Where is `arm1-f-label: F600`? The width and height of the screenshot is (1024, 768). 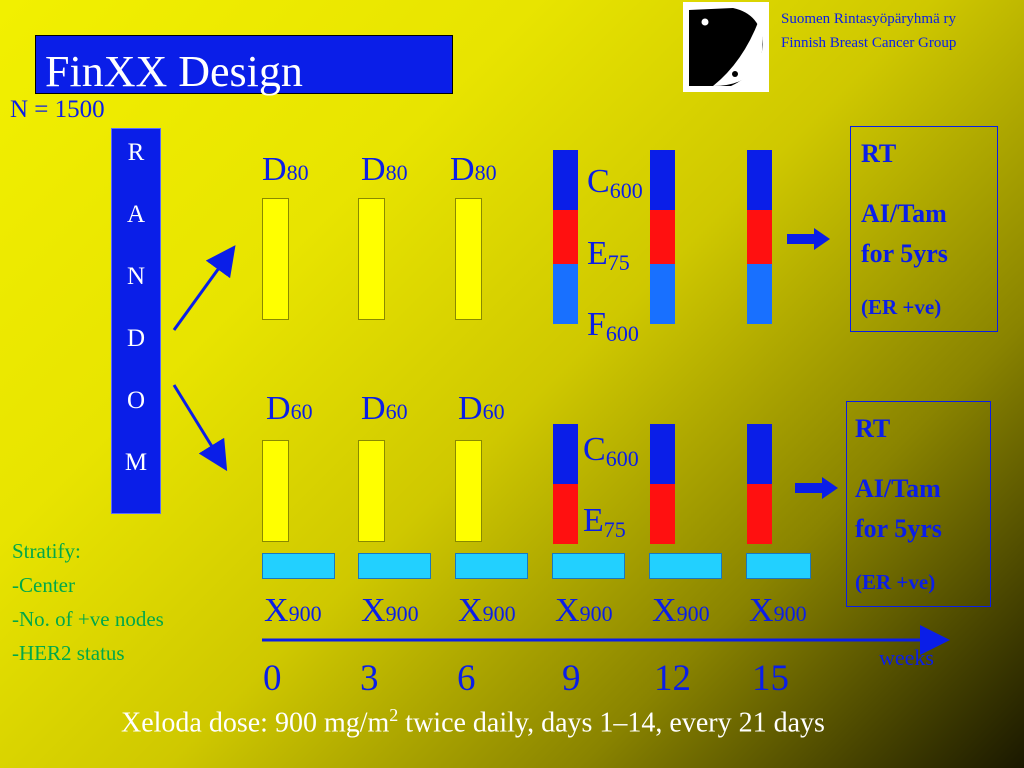 arm1-f-label: F600 is located at coordinates (613, 326).